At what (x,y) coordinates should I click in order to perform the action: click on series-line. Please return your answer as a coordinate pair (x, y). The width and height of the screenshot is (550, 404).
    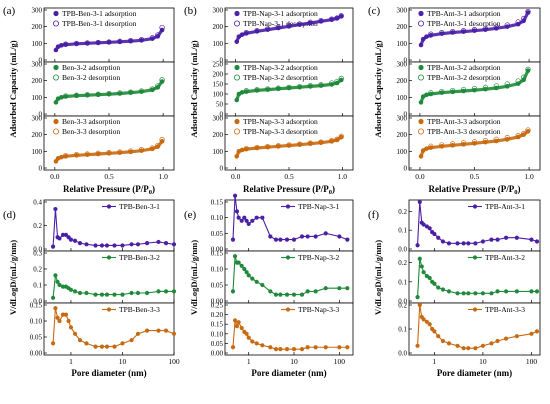
    Looking at the image, I should click on (476, 278).